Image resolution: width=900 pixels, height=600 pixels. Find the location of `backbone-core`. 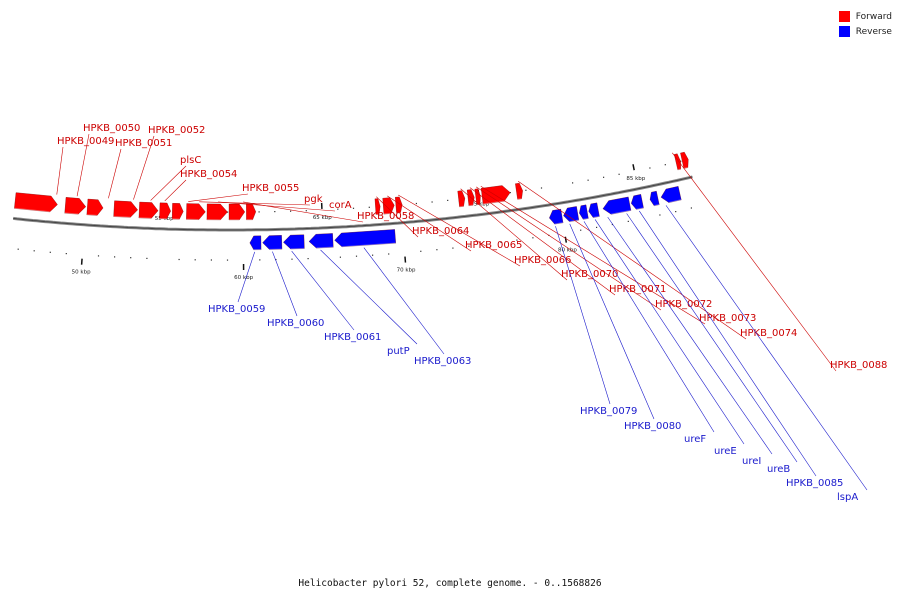

backbone-core is located at coordinates (353, 203).